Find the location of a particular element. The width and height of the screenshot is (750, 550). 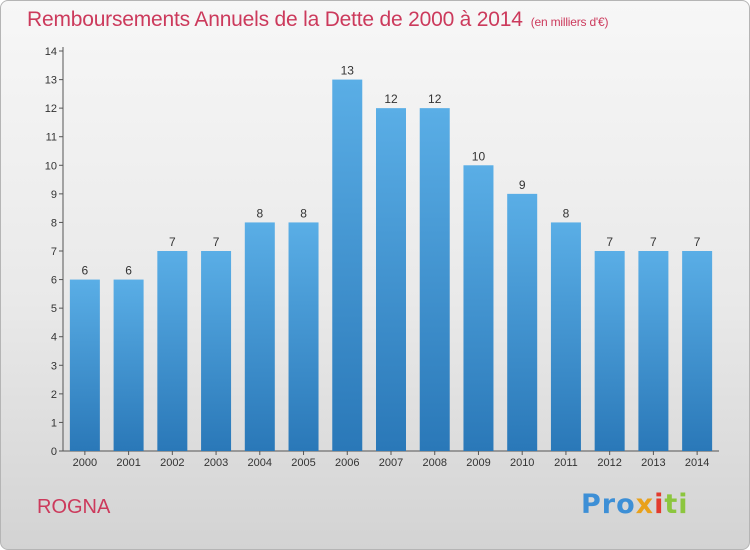

x-tick-label: 2013 is located at coordinates (653, 463).